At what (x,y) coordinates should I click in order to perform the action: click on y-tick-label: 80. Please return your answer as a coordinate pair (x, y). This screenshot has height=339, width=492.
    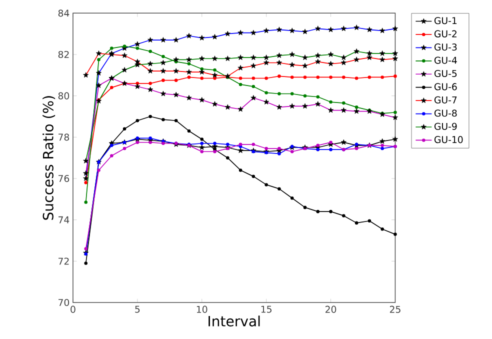
    Looking at the image, I should click on (64, 96).